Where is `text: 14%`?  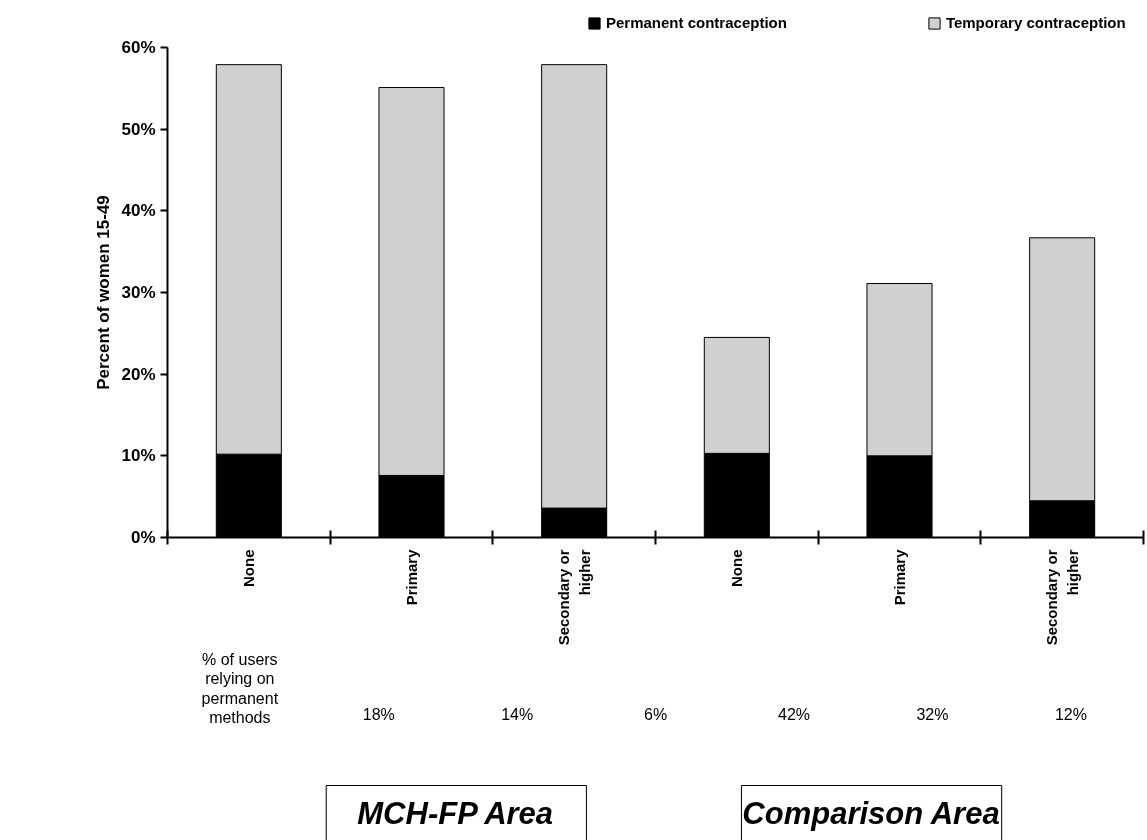
text: 14% is located at coordinates (517, 714).